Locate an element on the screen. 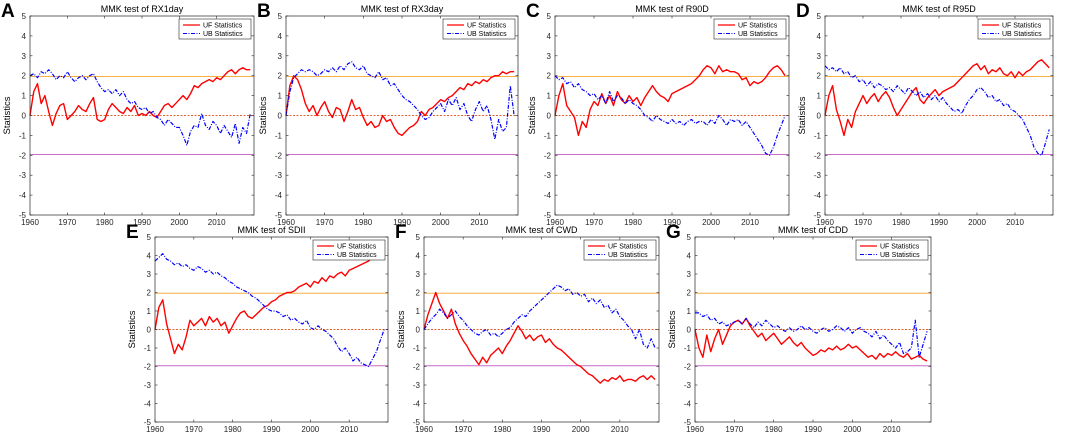  panel-letter: E is located at coordinates (132, 232).